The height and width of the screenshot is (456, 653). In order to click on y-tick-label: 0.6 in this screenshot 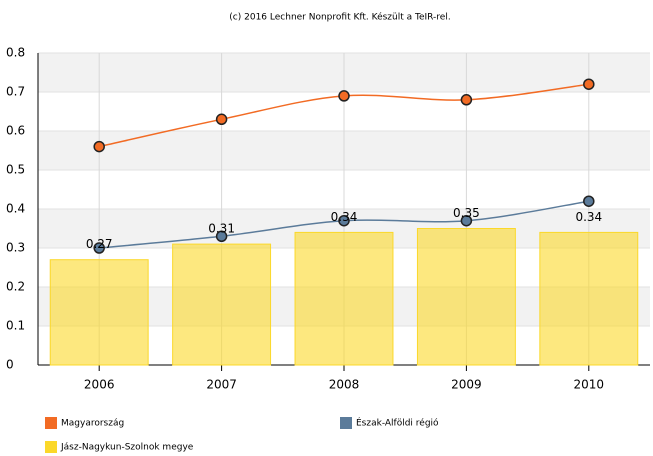, I will do `click(15, 131)`.